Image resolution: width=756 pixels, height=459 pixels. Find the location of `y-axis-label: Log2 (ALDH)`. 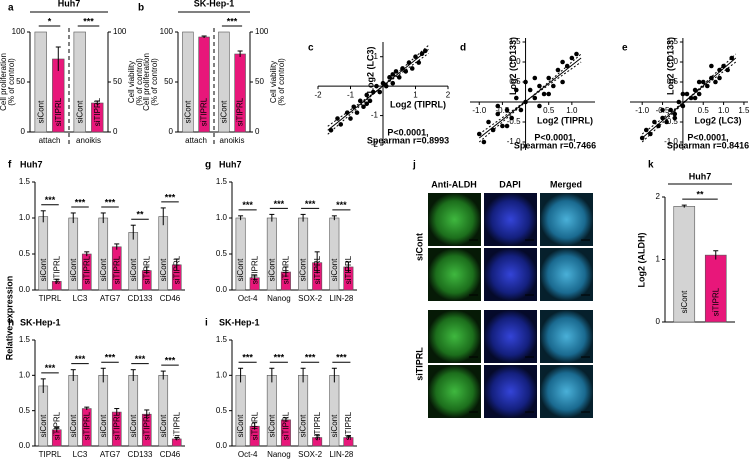

y-axis-label: Log2 (ALDH) is located at coordinates (641, 260).